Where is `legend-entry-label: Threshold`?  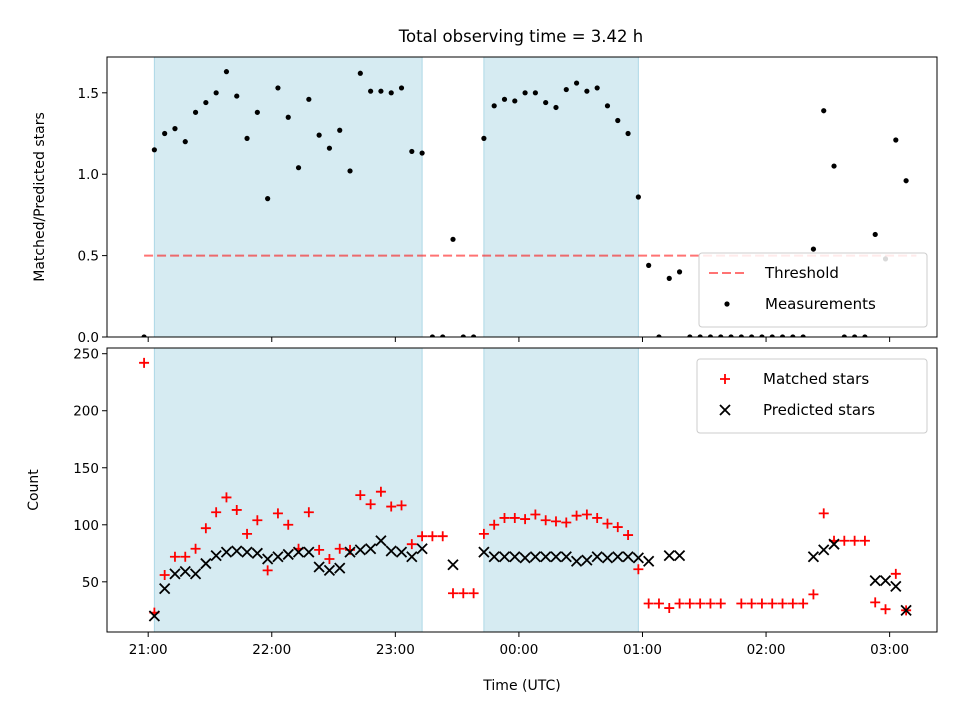 legend-entry-label: Threshold is located at coordinates (801, 273).